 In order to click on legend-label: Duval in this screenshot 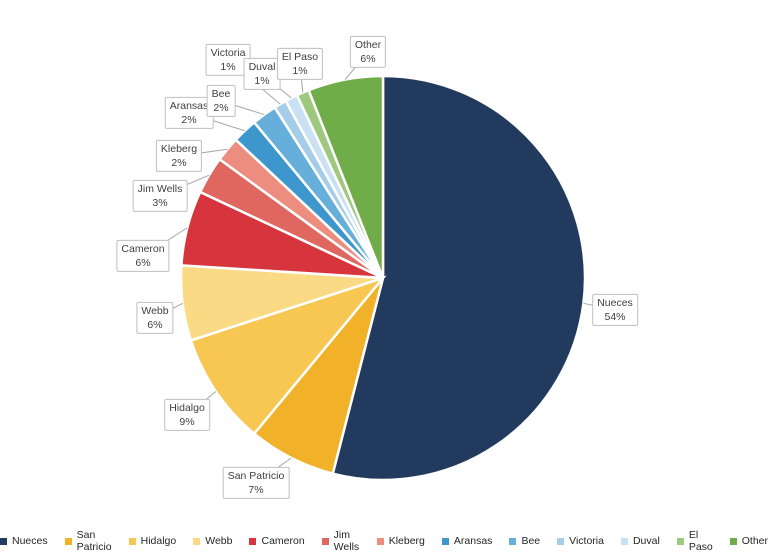, I will do `click(646, 541)`.